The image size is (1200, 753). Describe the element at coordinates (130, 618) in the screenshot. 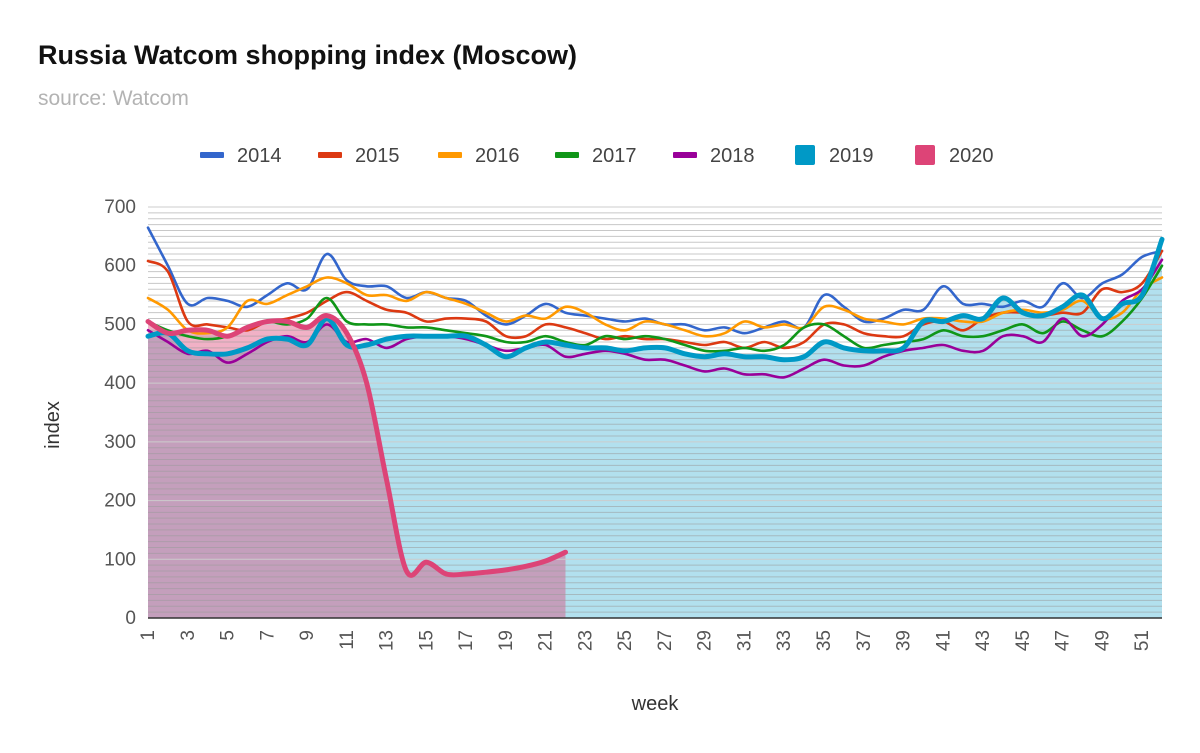

I see `y-tick-label: 0` at that location.